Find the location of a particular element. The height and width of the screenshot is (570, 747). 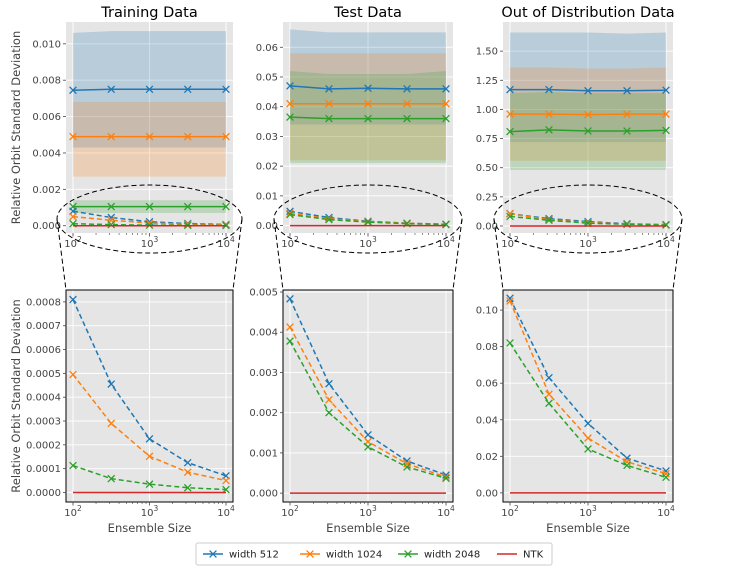

y-tick-label: 0.06 is located at coordinates (487, 384).